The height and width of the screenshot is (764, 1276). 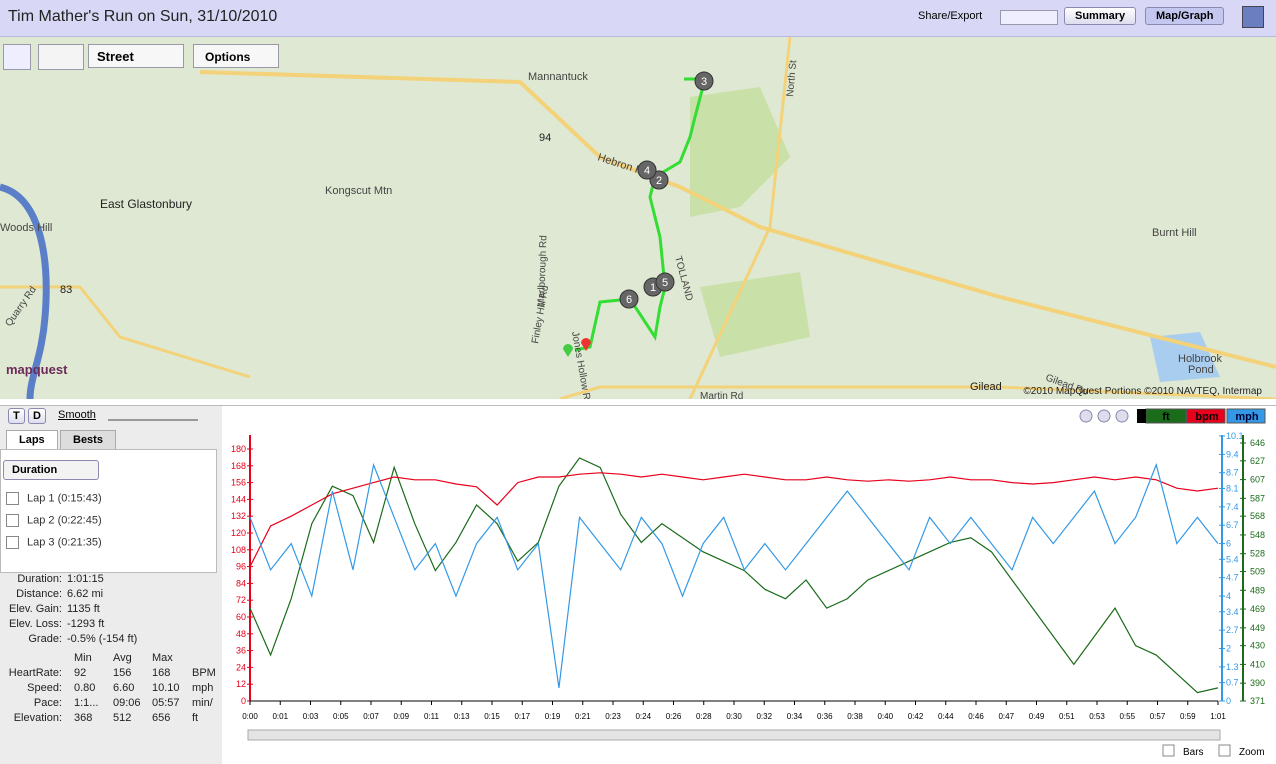 I want to click on stat-text: Elevation:, so click(x=37, y=718).